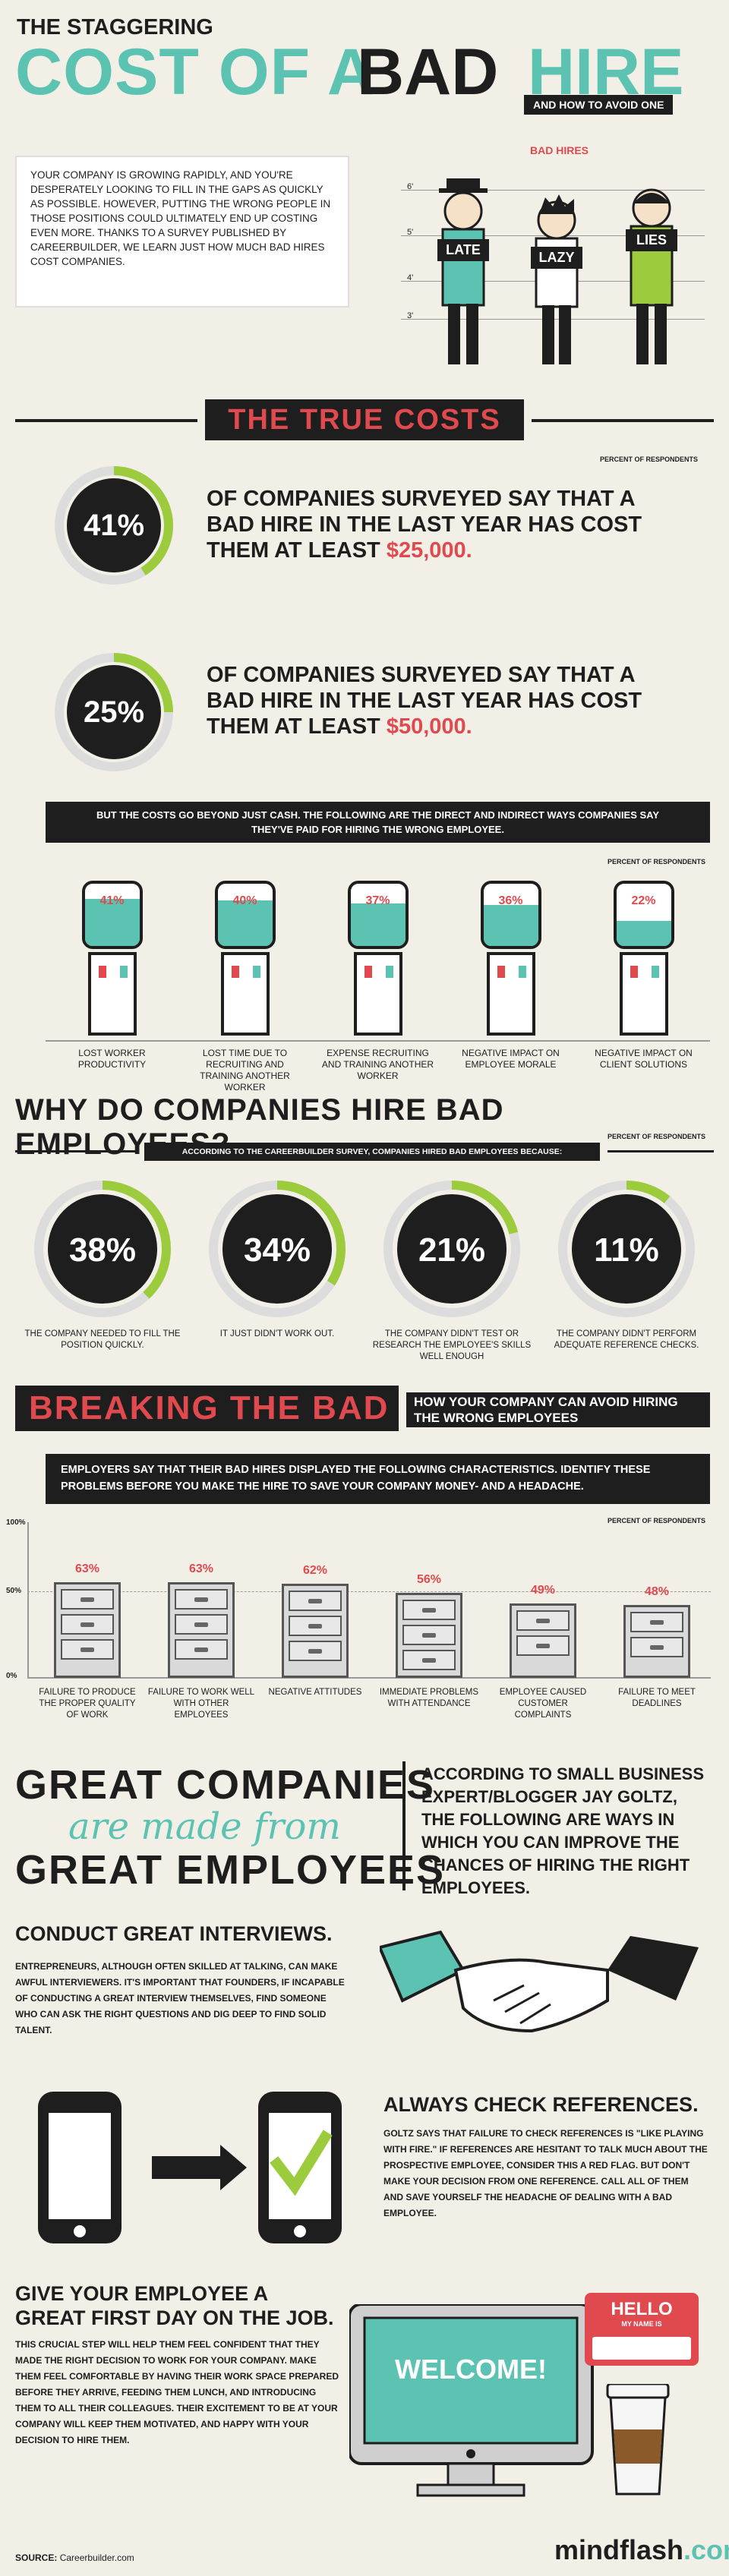  Describe the element at coordinates (543, 1704) in the screenshot. I see `cabinet-label: EMPLOYEE CAUSED CUSTOMER COMPLAINTS` at that location.